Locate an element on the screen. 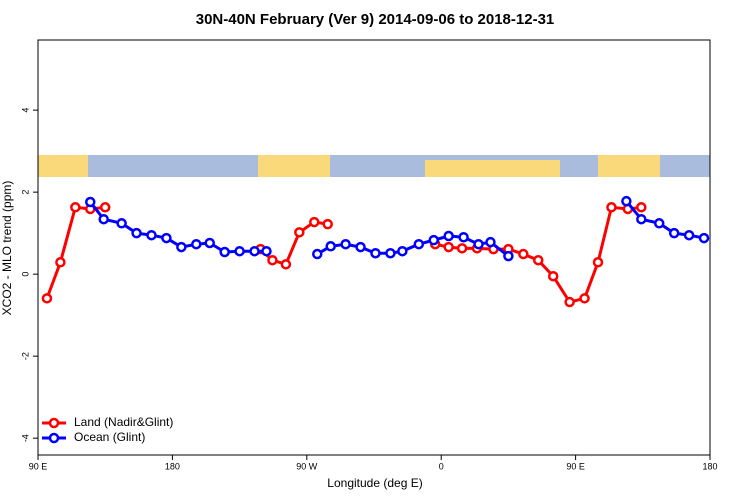 This screenshot has width=750, height=500. y-tick-label: 0 is located at coordinates (25, 274).